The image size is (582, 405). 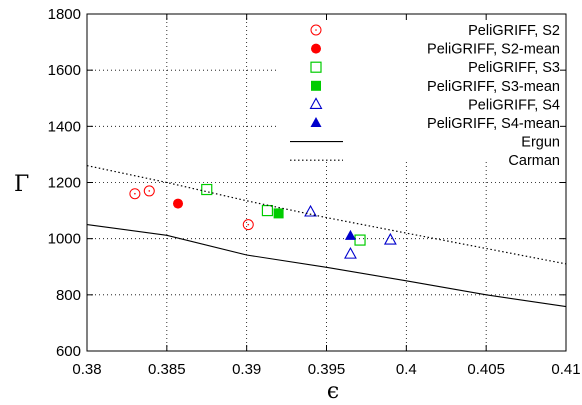 What do you see at coordinates (565, 369) in the screenshot?
I see `x-tick-label: 0.41` at bounding box center [565, 369].